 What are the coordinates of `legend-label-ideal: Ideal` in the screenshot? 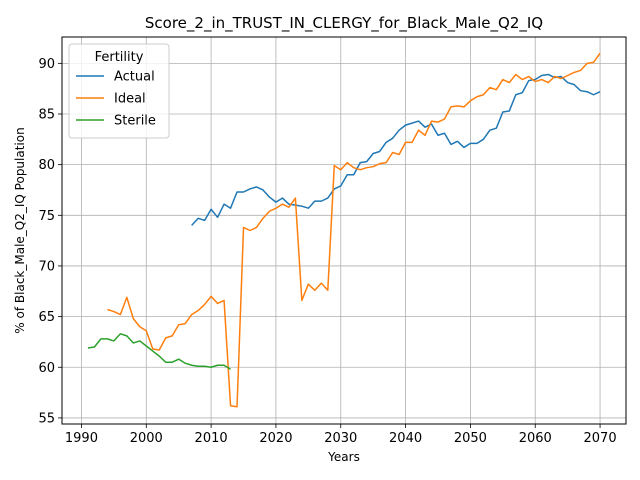 It's located at (130, 99).